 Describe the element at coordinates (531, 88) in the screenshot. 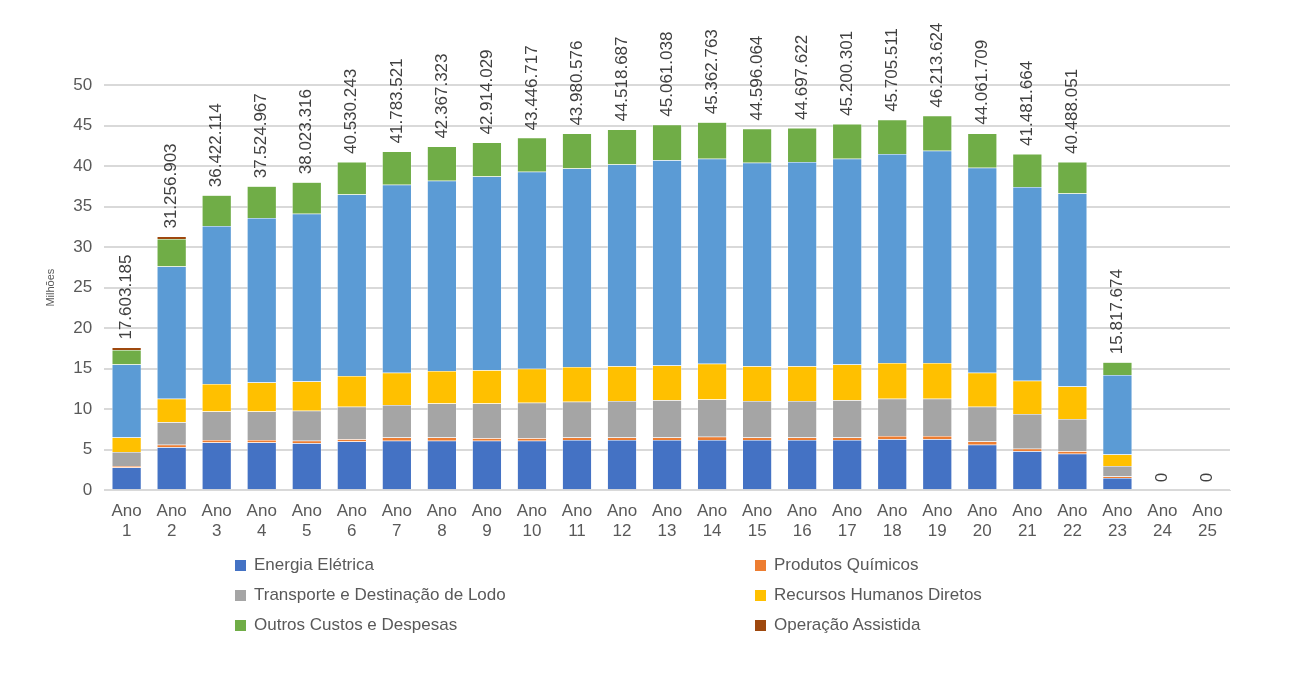

I see `annotation: 43.446.717` at that location.